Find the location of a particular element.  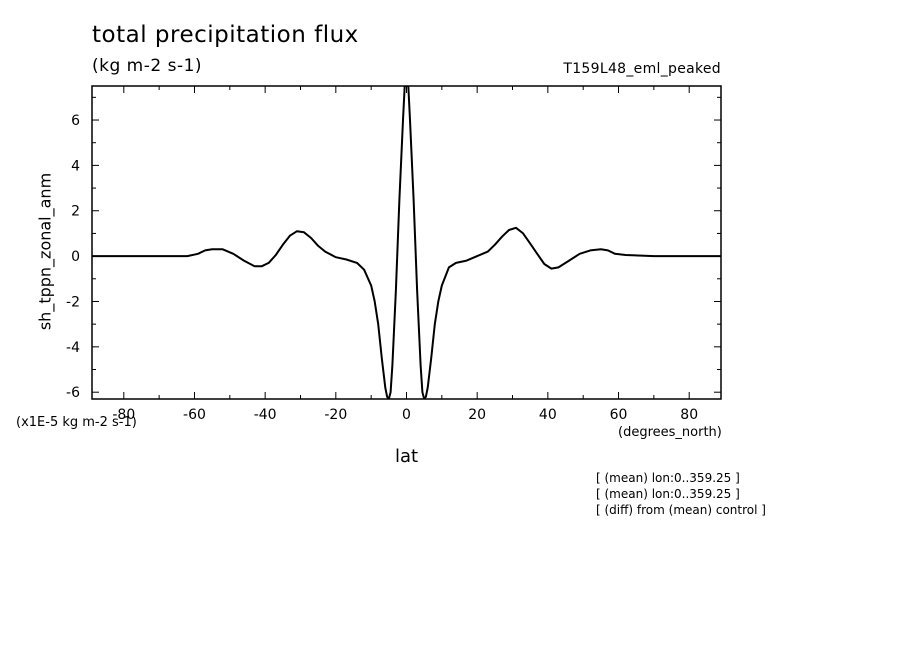

x-tick-label: -80 is located at coordinates (123, 415).